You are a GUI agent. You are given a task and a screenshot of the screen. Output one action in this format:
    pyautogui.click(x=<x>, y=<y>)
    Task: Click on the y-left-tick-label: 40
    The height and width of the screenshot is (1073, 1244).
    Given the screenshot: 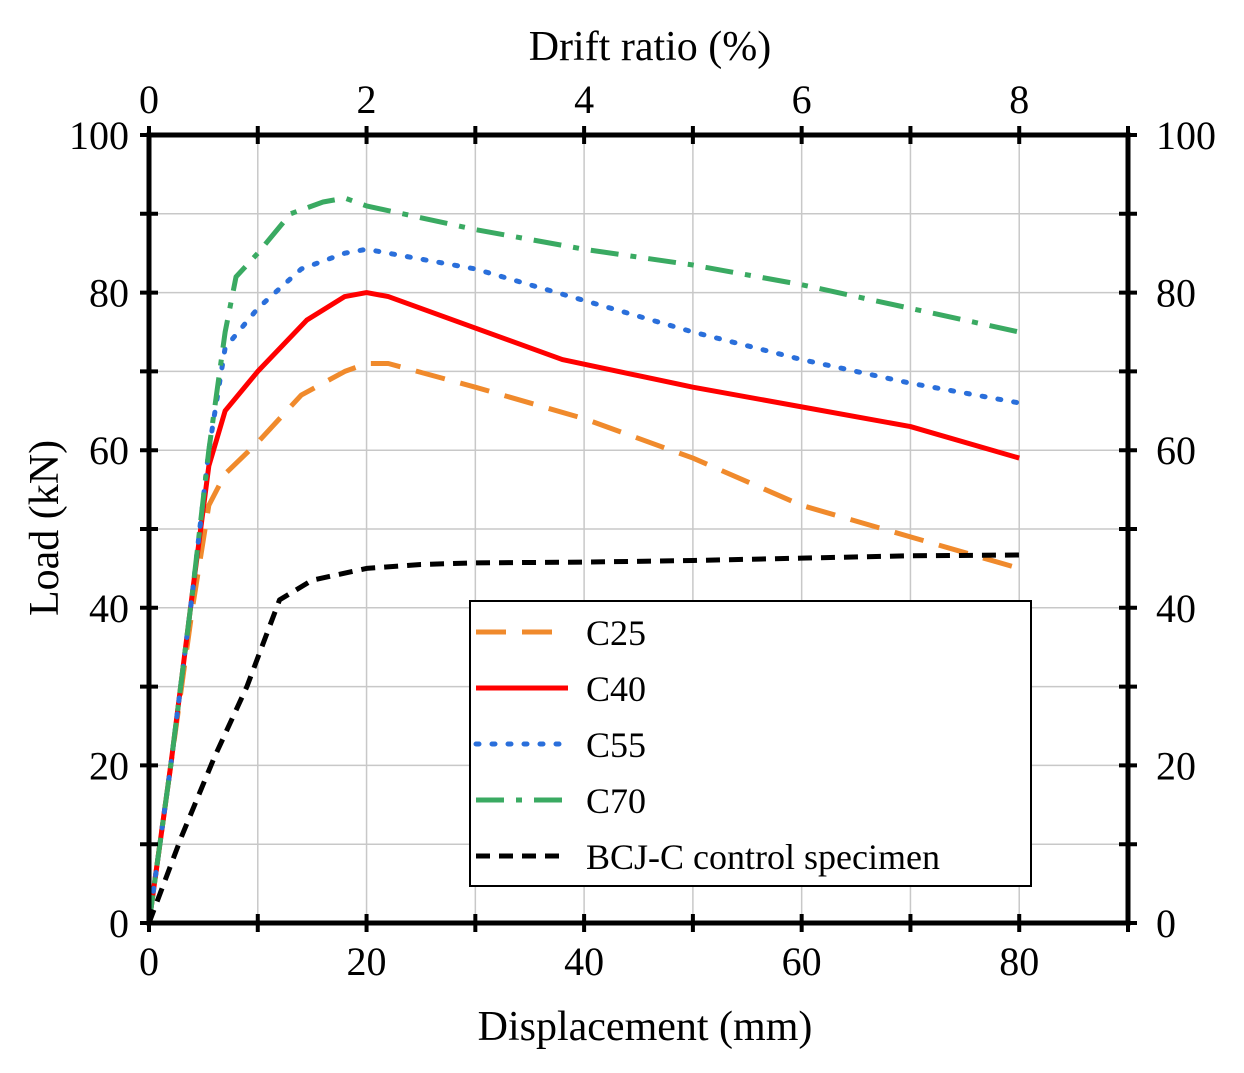 What is the action you would take?
    pyautogui.click(x=109, y=608)
    